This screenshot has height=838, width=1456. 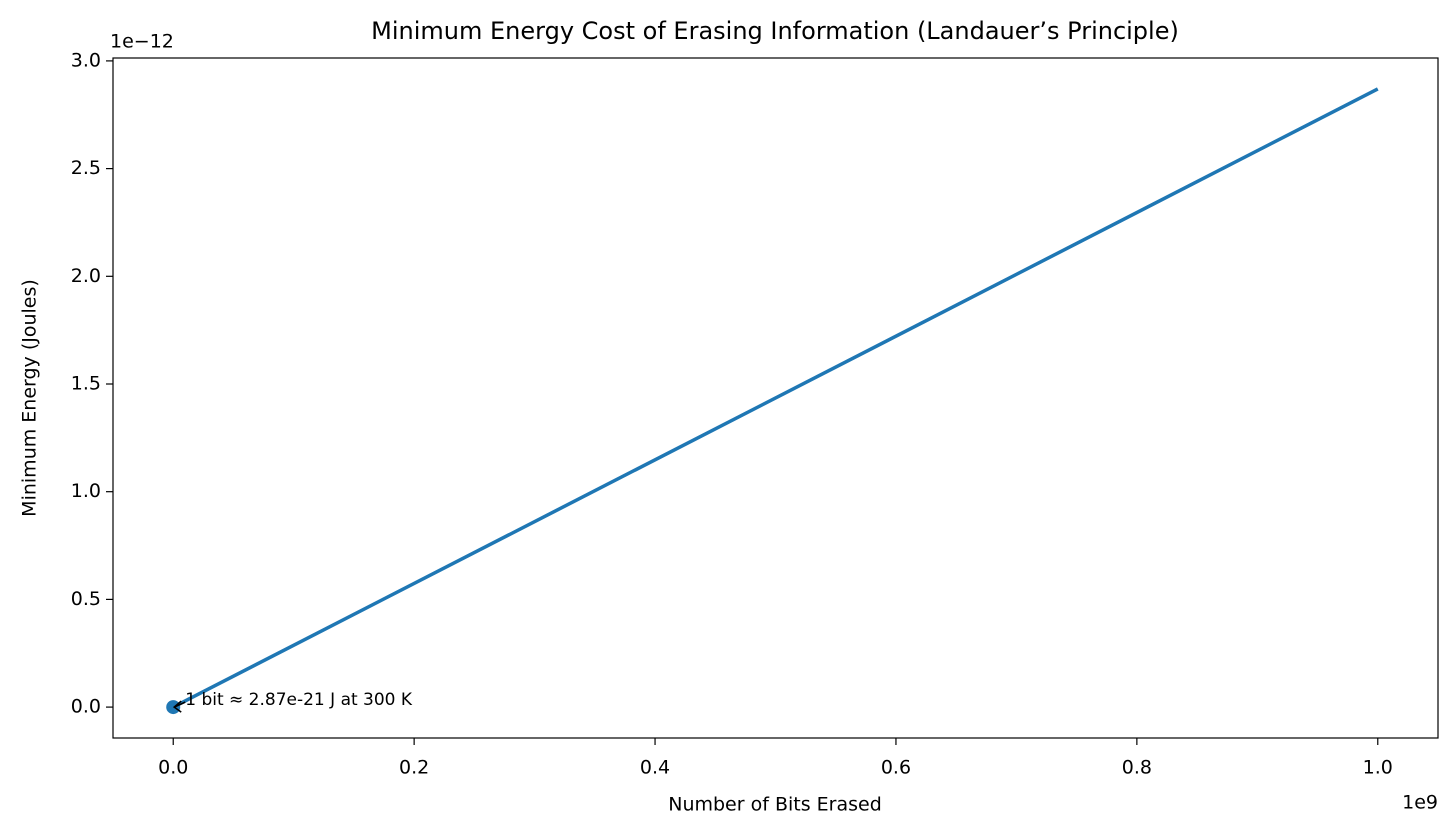 What do you see at coordinates (86, 383) in the screenshot?
I see `y-tick-label: 1.5` at bounding box center [86, 383].